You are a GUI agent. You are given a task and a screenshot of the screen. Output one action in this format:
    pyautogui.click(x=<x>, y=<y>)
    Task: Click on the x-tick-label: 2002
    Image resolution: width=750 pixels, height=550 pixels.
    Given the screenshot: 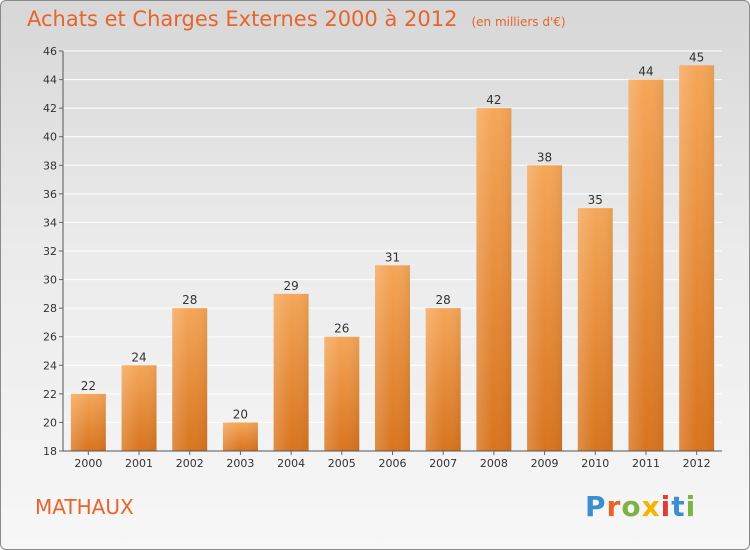 What is the action you would take?
    pyautogui.click(x=190, y=463)
    